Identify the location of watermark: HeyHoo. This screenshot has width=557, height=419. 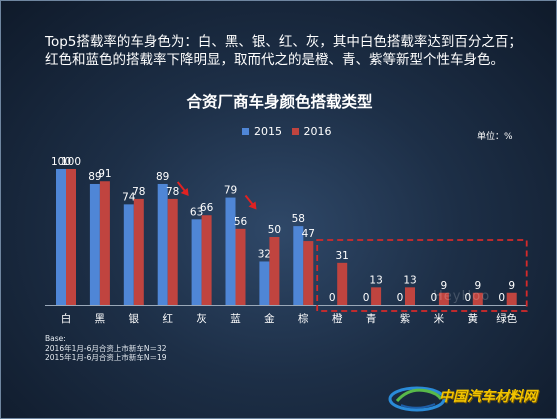
(462, 296).